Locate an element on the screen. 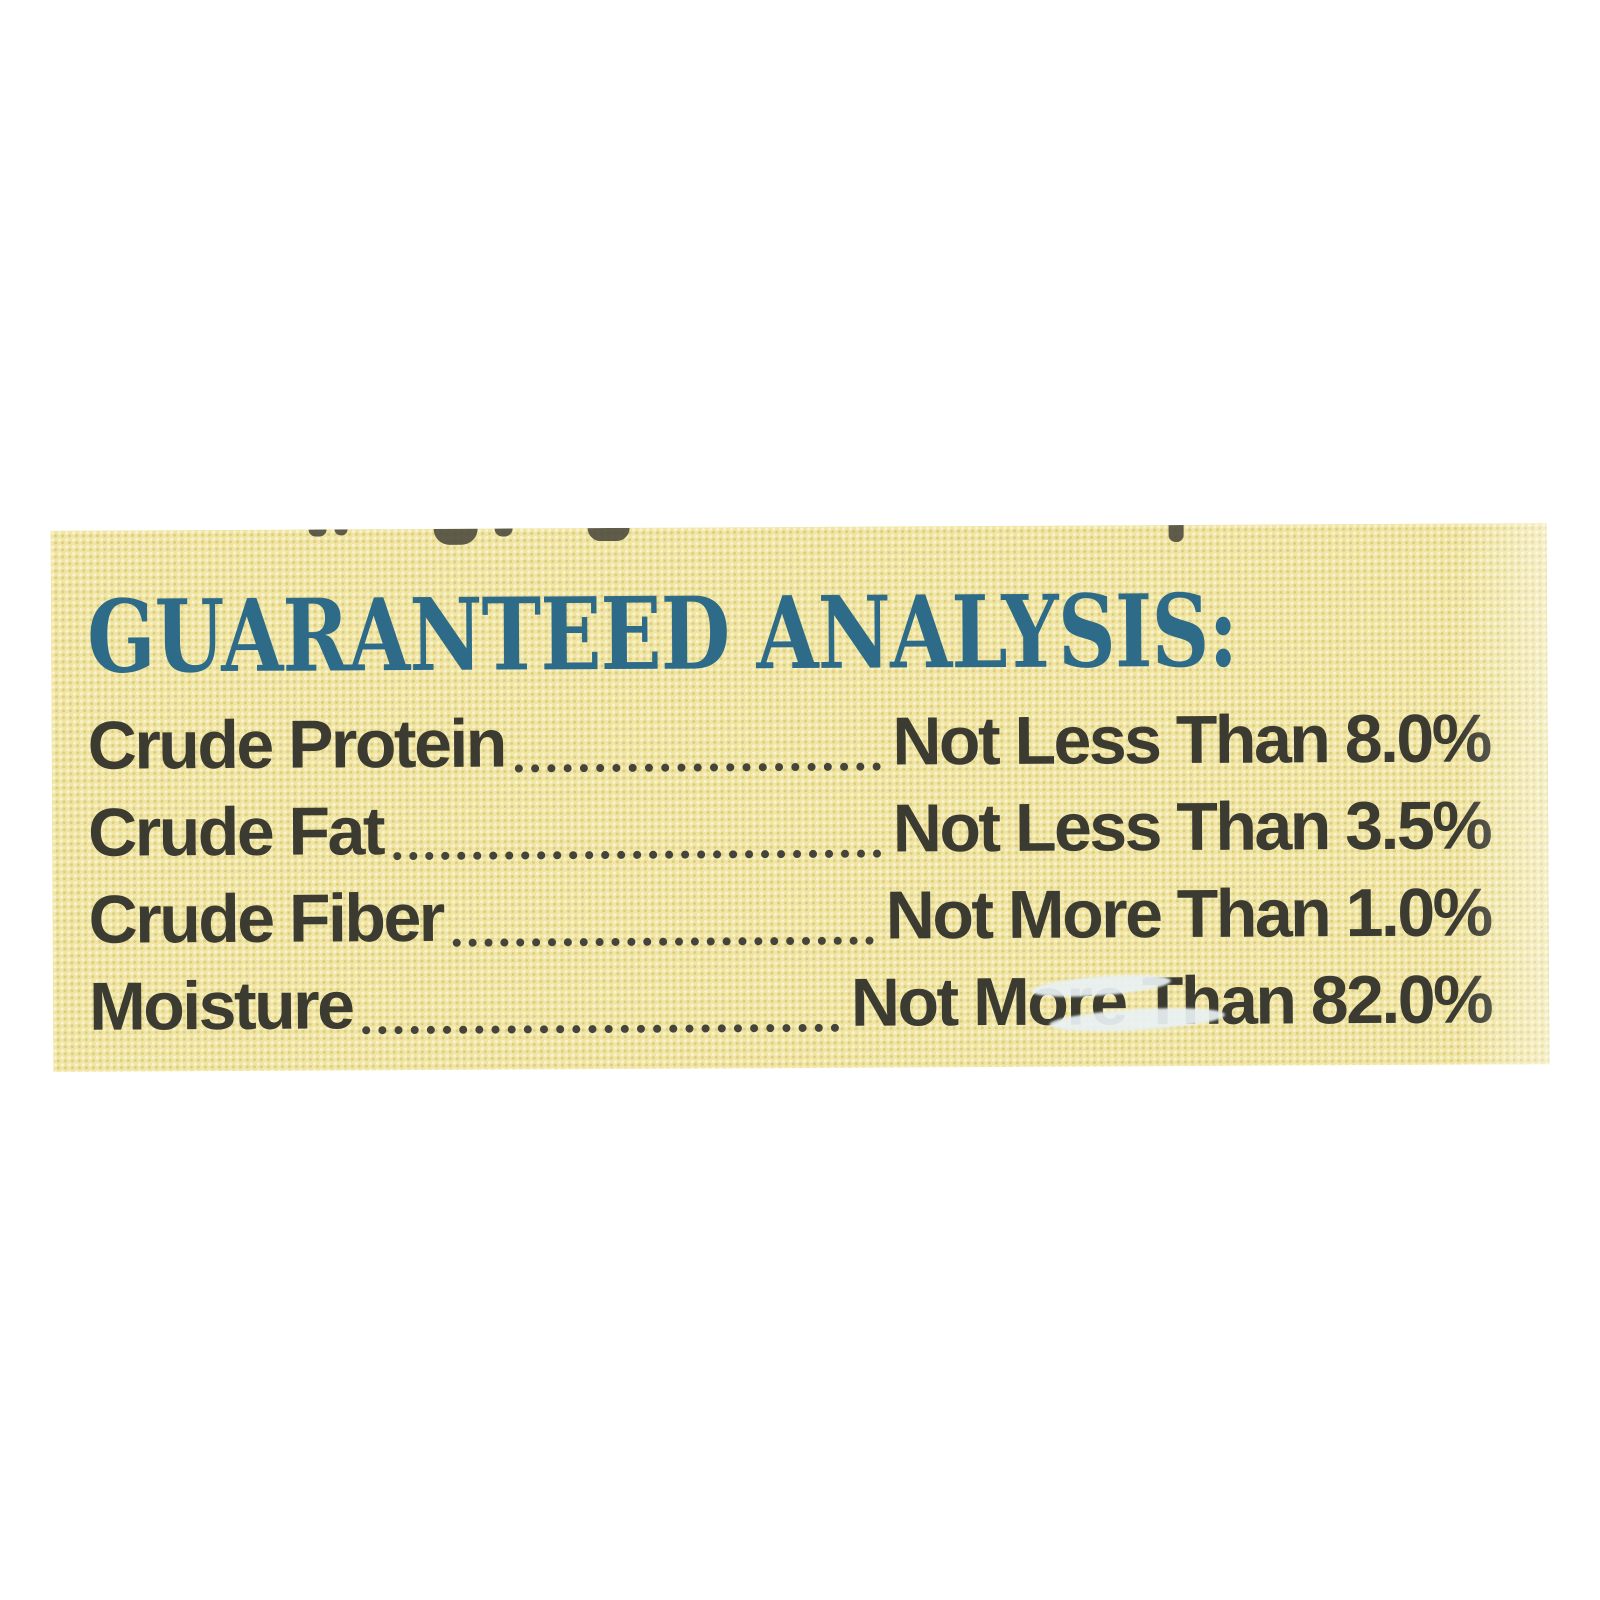 This screenshot has height=1600, width=1600. nutrient-name: Moisture is located at coordinates (220, 1006).